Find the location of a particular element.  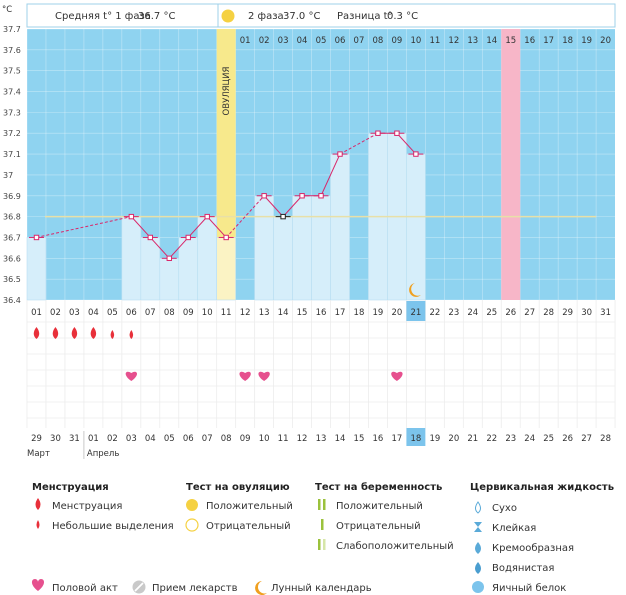

y-tick-label: 37.5 is located at coordinates (12, 71).